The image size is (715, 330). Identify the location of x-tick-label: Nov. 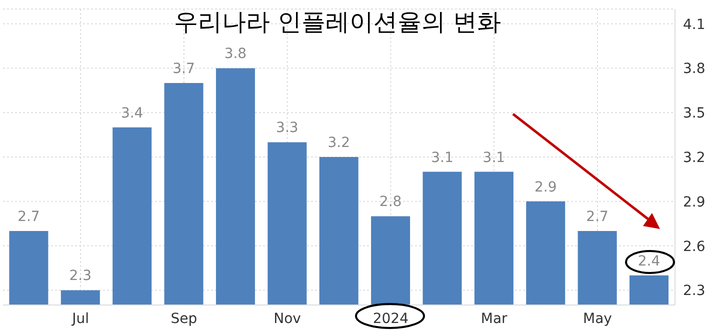
(287, 318).